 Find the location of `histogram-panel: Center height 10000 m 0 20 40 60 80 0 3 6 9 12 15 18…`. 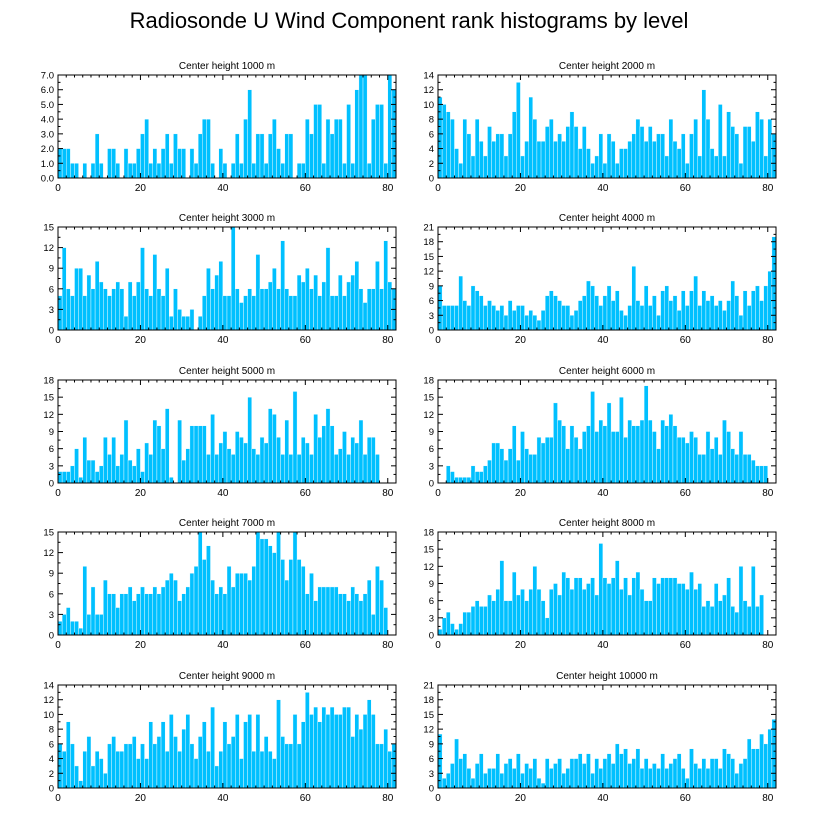

histogram-panel: Center height 10000 m 0 20 40 60 80 0 3 6 9 12 15 18… is located at coordinates (600, 737).